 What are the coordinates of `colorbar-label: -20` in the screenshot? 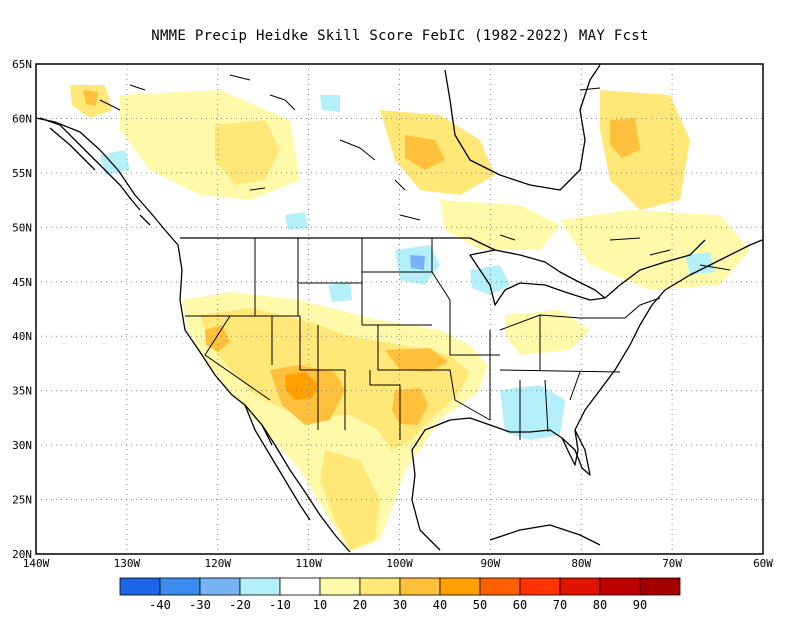 It's located at (240, 605).